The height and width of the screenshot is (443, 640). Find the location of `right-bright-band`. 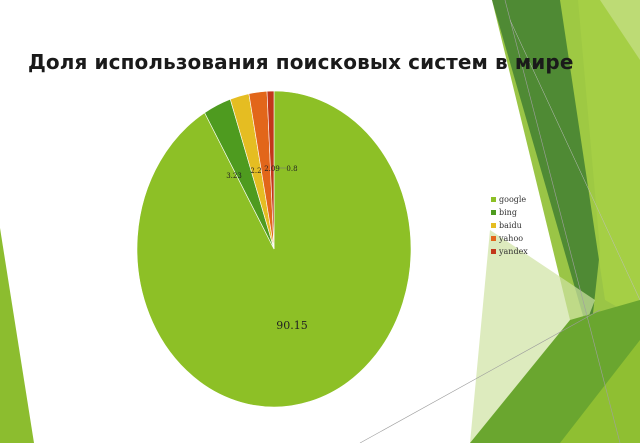

right-bright-band is located at coordinates (600, 160).